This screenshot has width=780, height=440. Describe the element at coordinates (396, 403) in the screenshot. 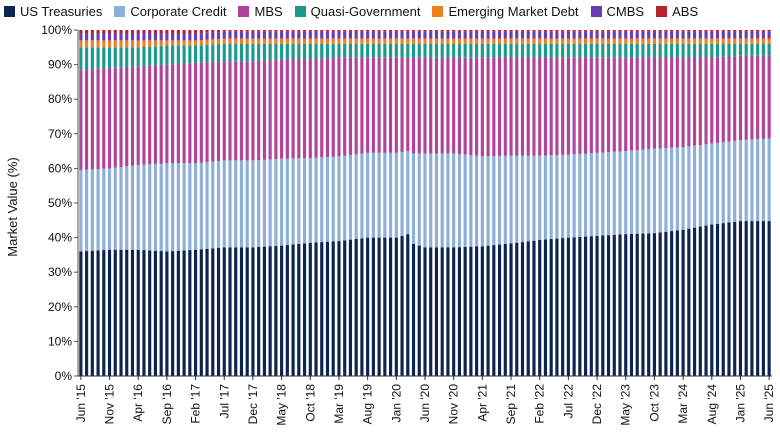

I see `x-tick-label: Jan '20` at that location.